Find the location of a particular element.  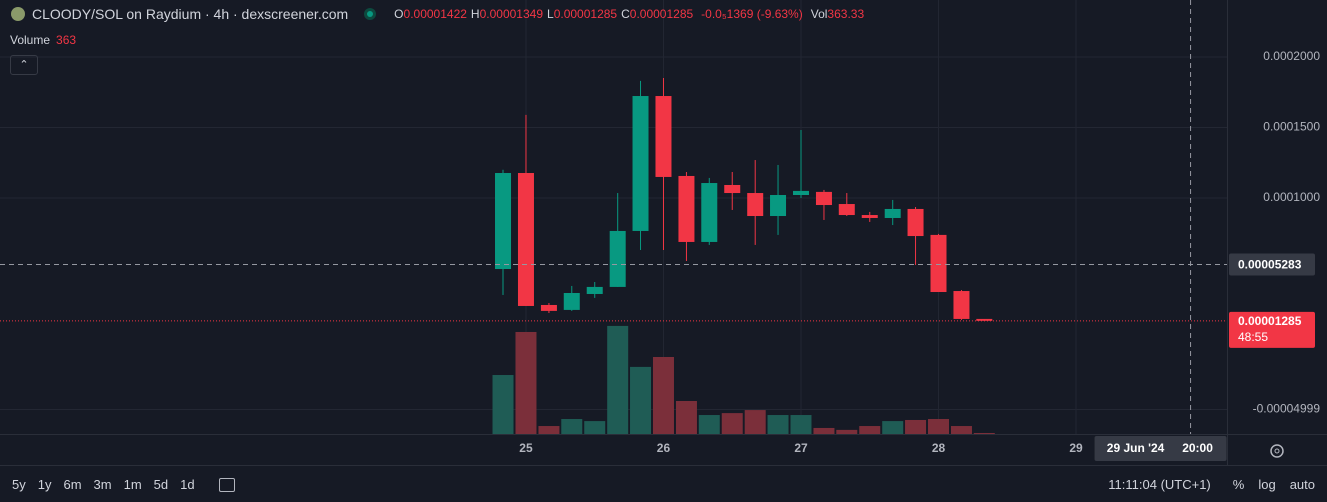

range-button: 6m is located at coordinates (72, 484).